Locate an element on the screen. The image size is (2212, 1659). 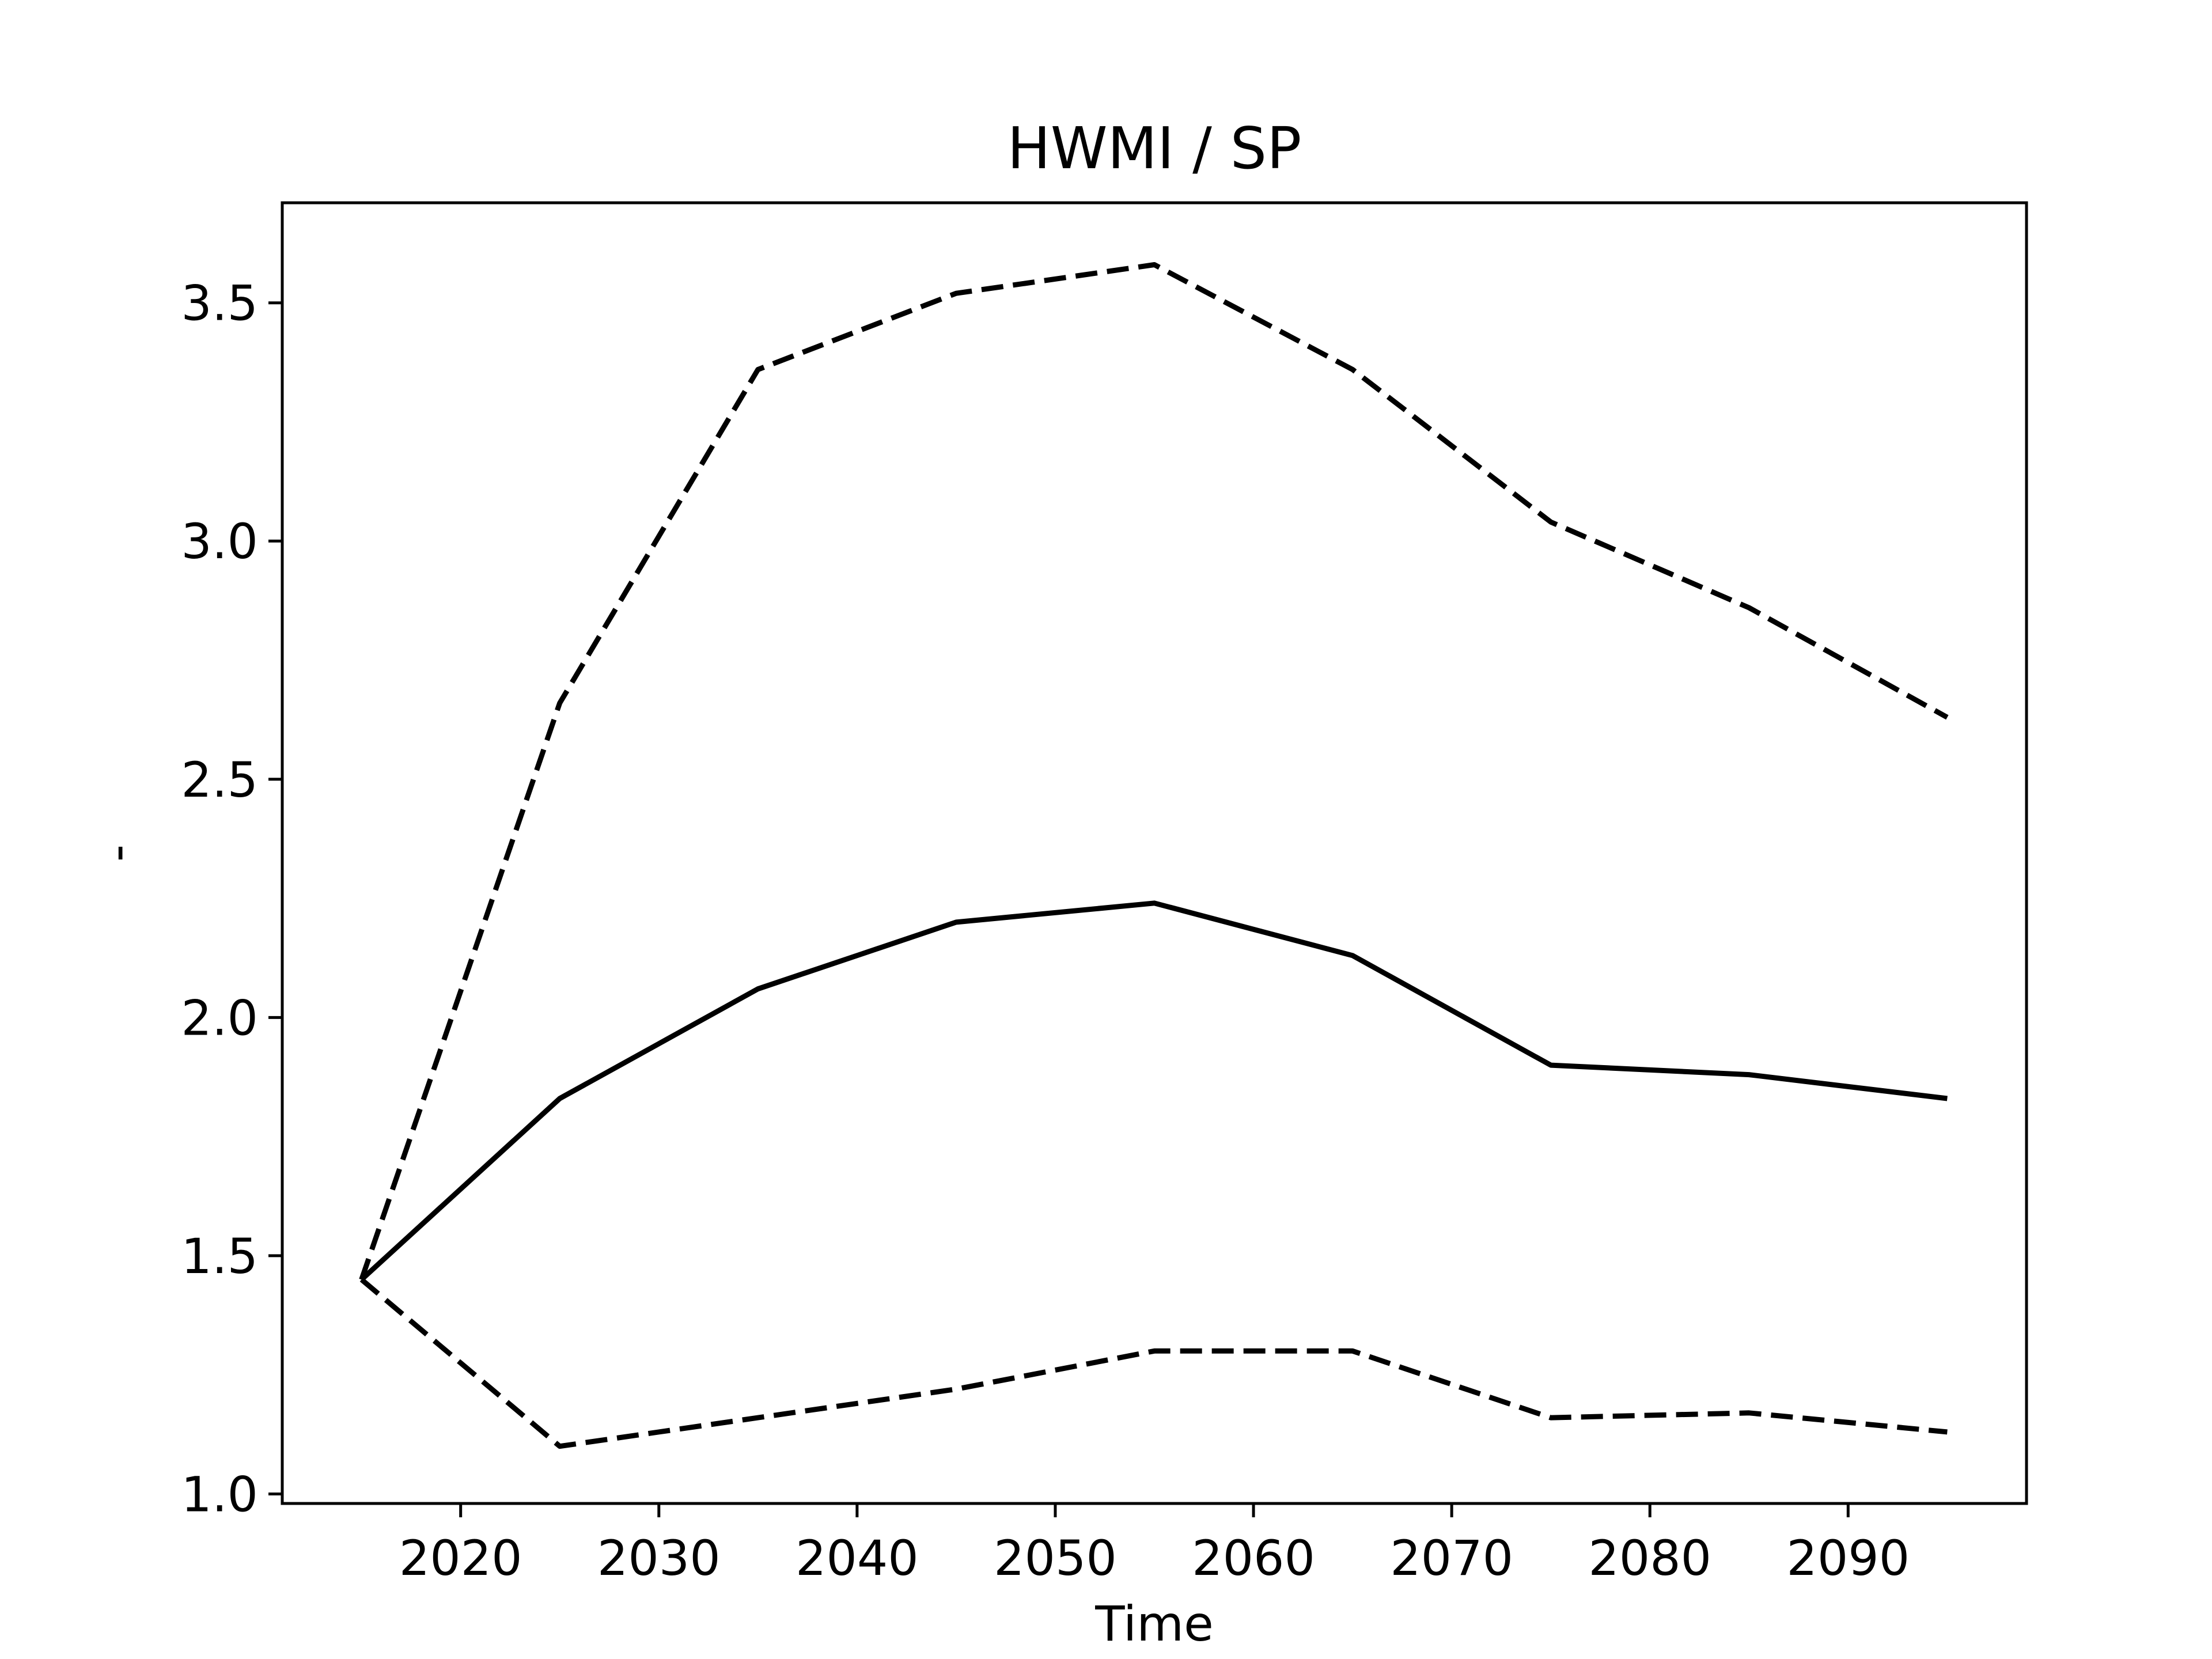
y-tick-label: 1.5 is located at coordinates (219, 1256).